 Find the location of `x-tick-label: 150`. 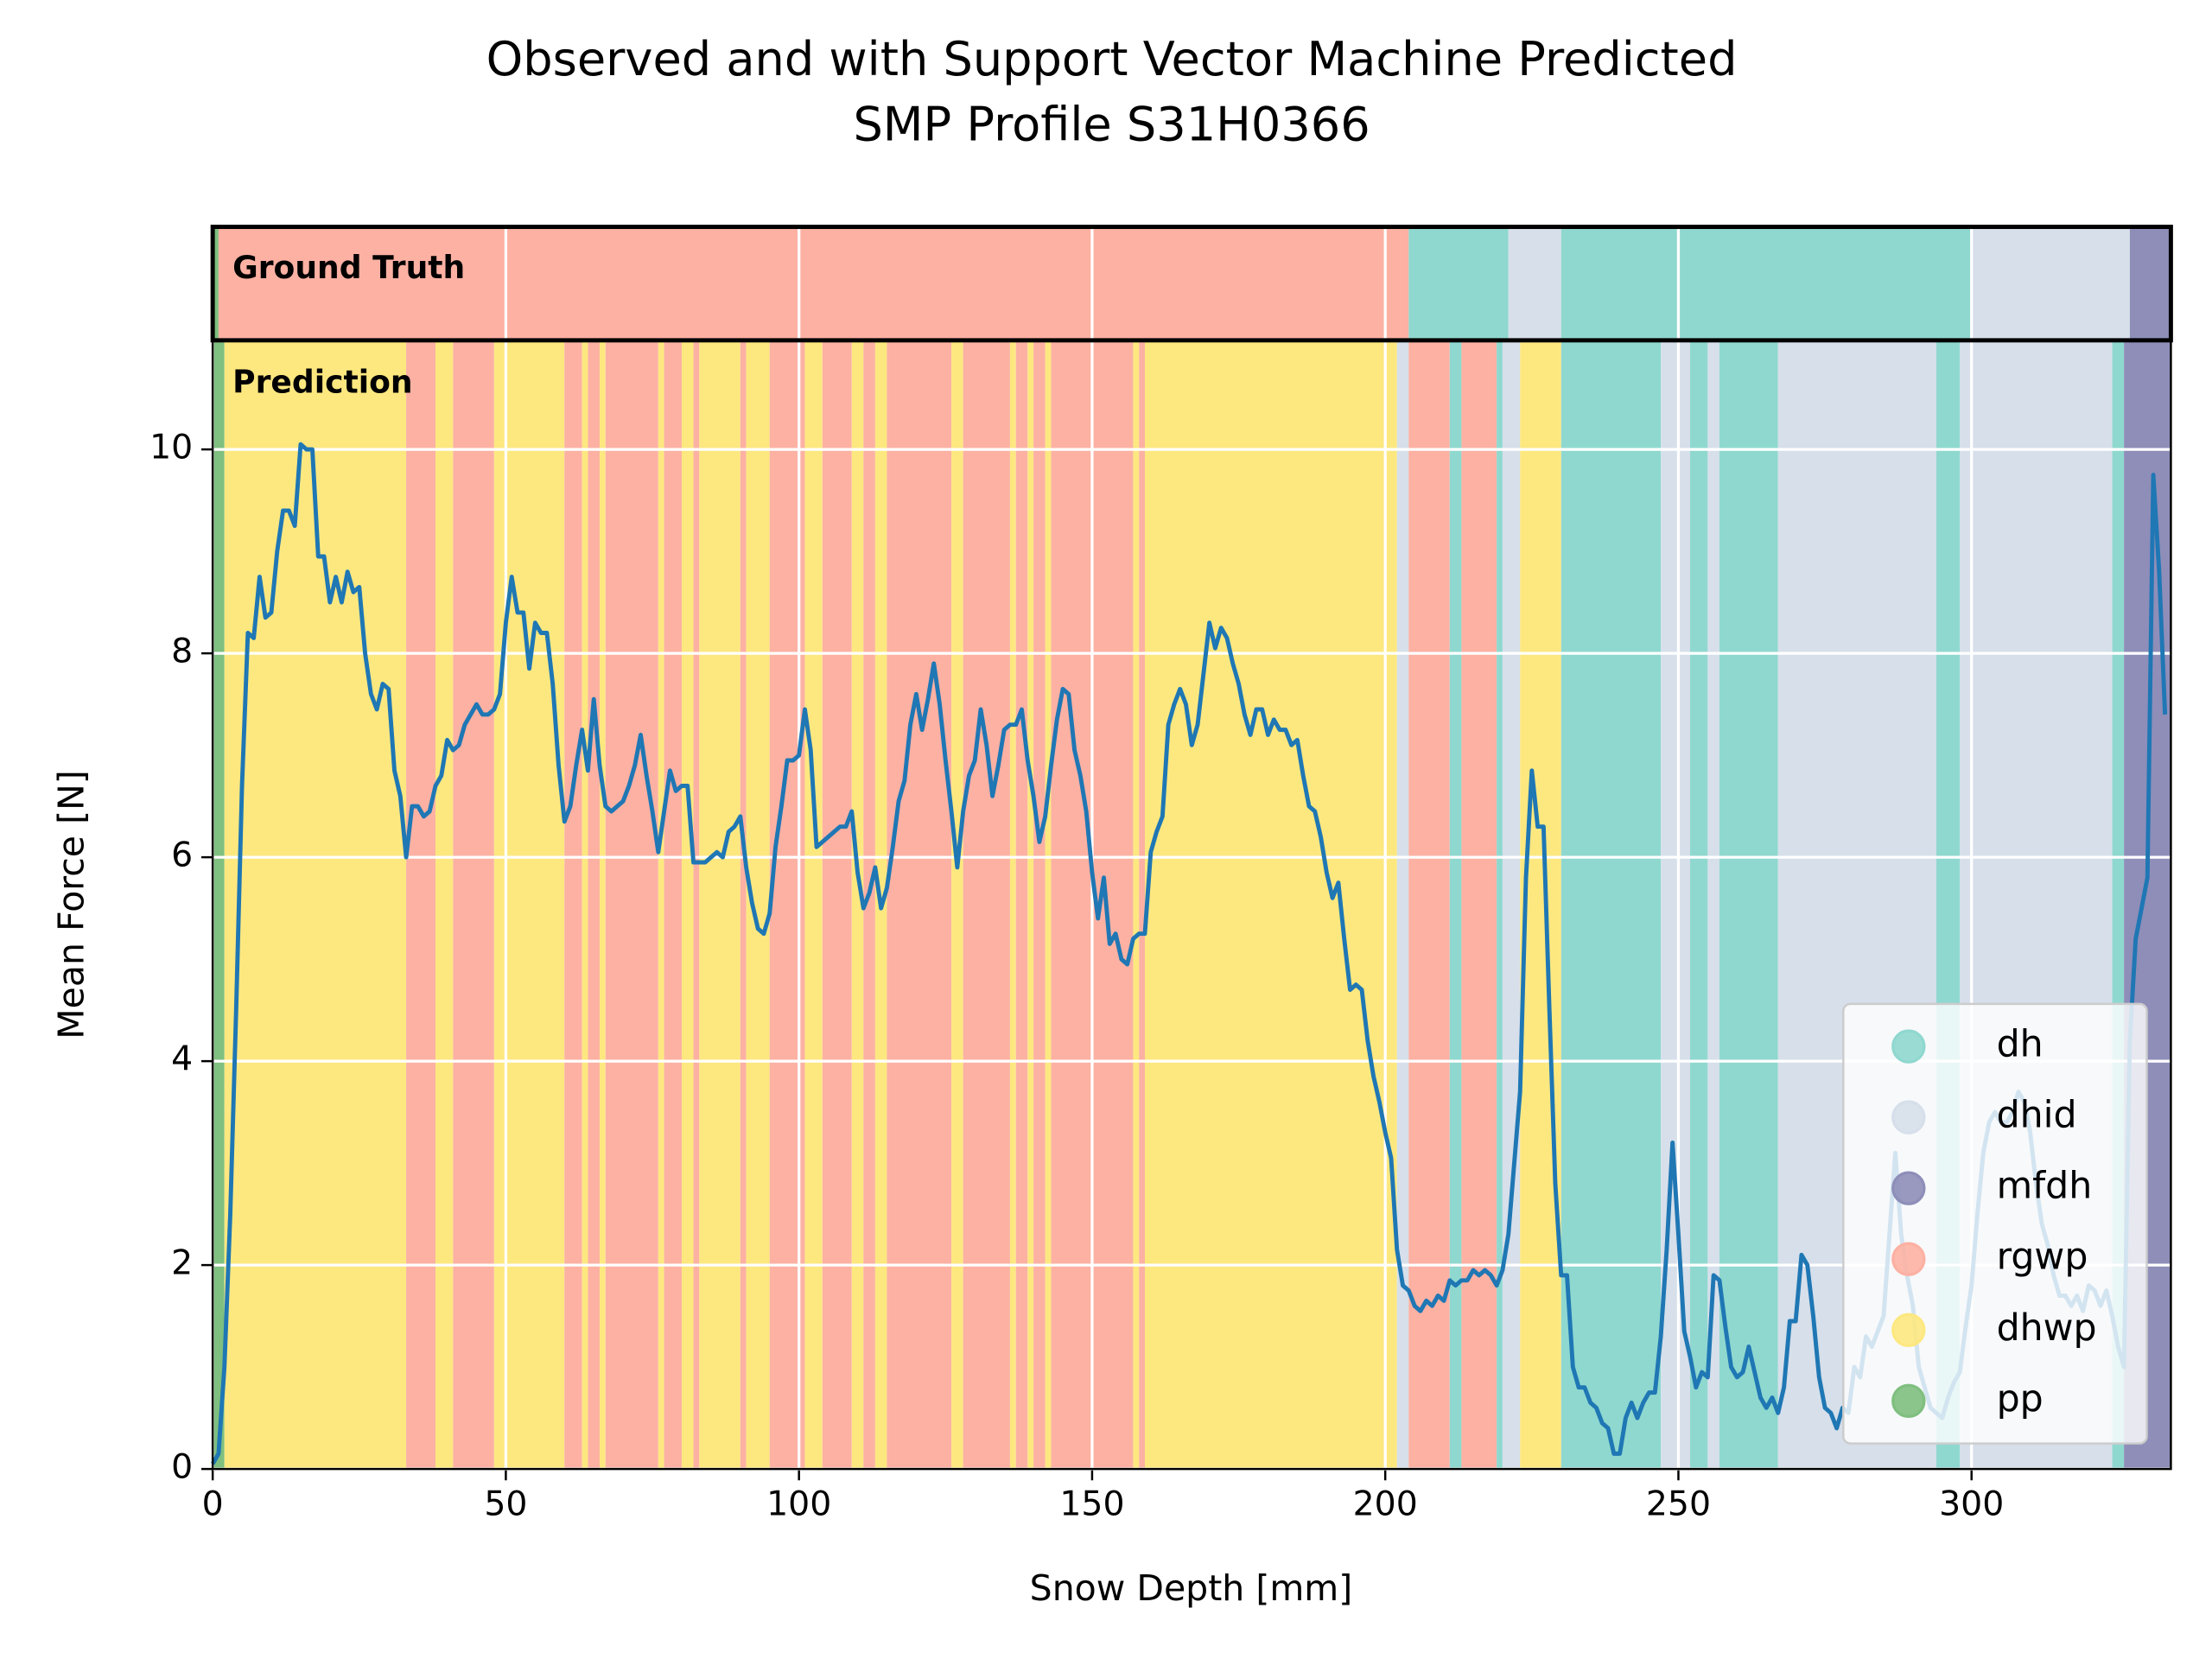

x-tick-label: 150 is located at coordinates (1091, 1503).